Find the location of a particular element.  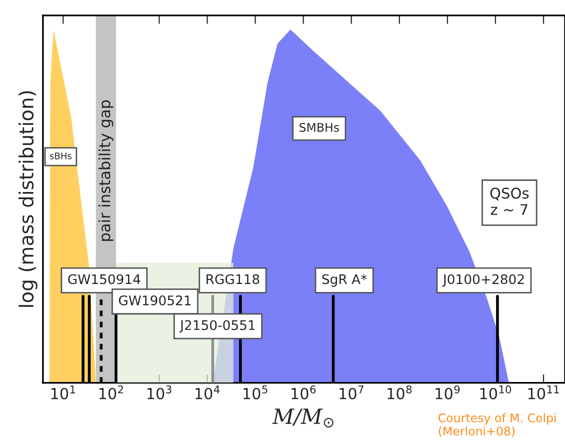

y-axis-title: log (mass distribution) is located at coordinates (28, 199).